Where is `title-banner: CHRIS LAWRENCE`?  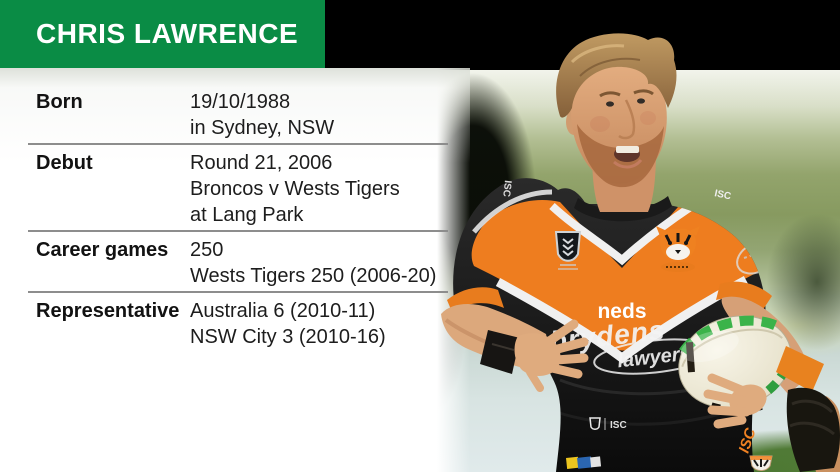 title-banner: CHRIS LAWRENCE is located at coordinates (162, 34).